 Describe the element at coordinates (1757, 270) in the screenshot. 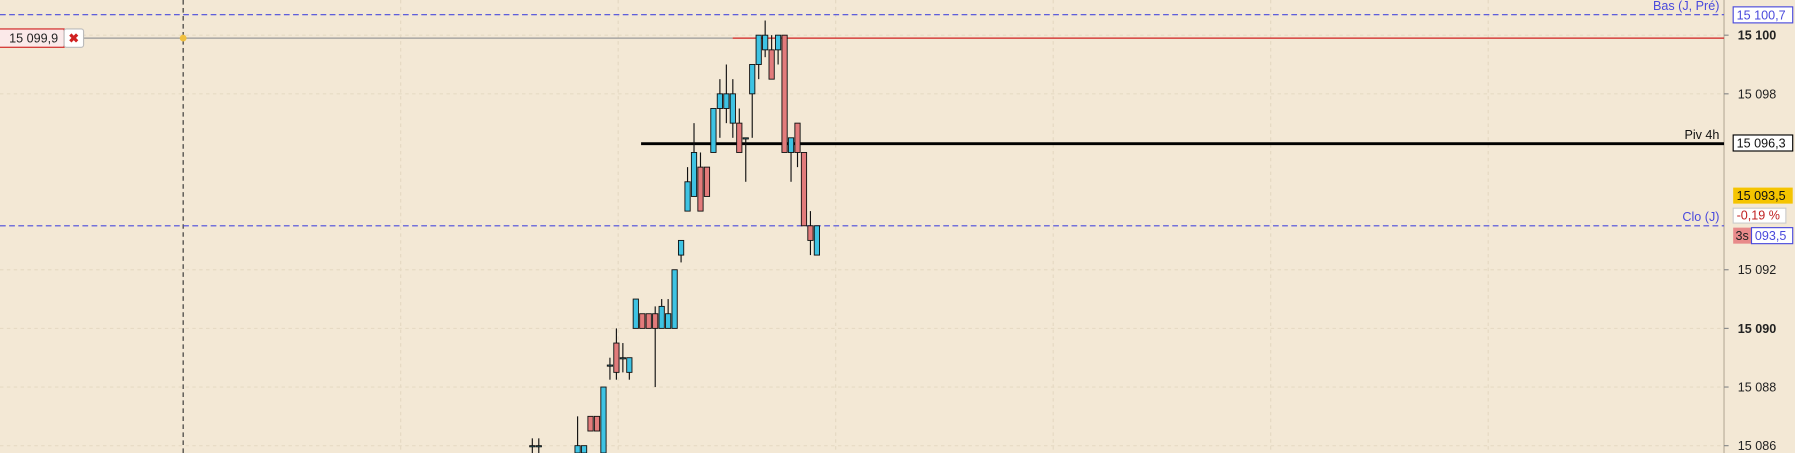

I see `y-tick-label: 15 092` at that location.